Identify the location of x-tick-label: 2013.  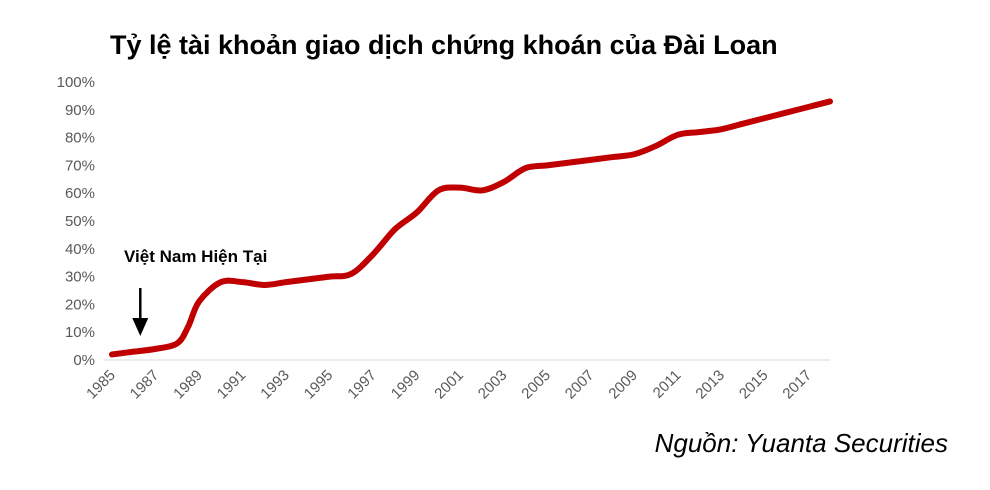
(710, 385).